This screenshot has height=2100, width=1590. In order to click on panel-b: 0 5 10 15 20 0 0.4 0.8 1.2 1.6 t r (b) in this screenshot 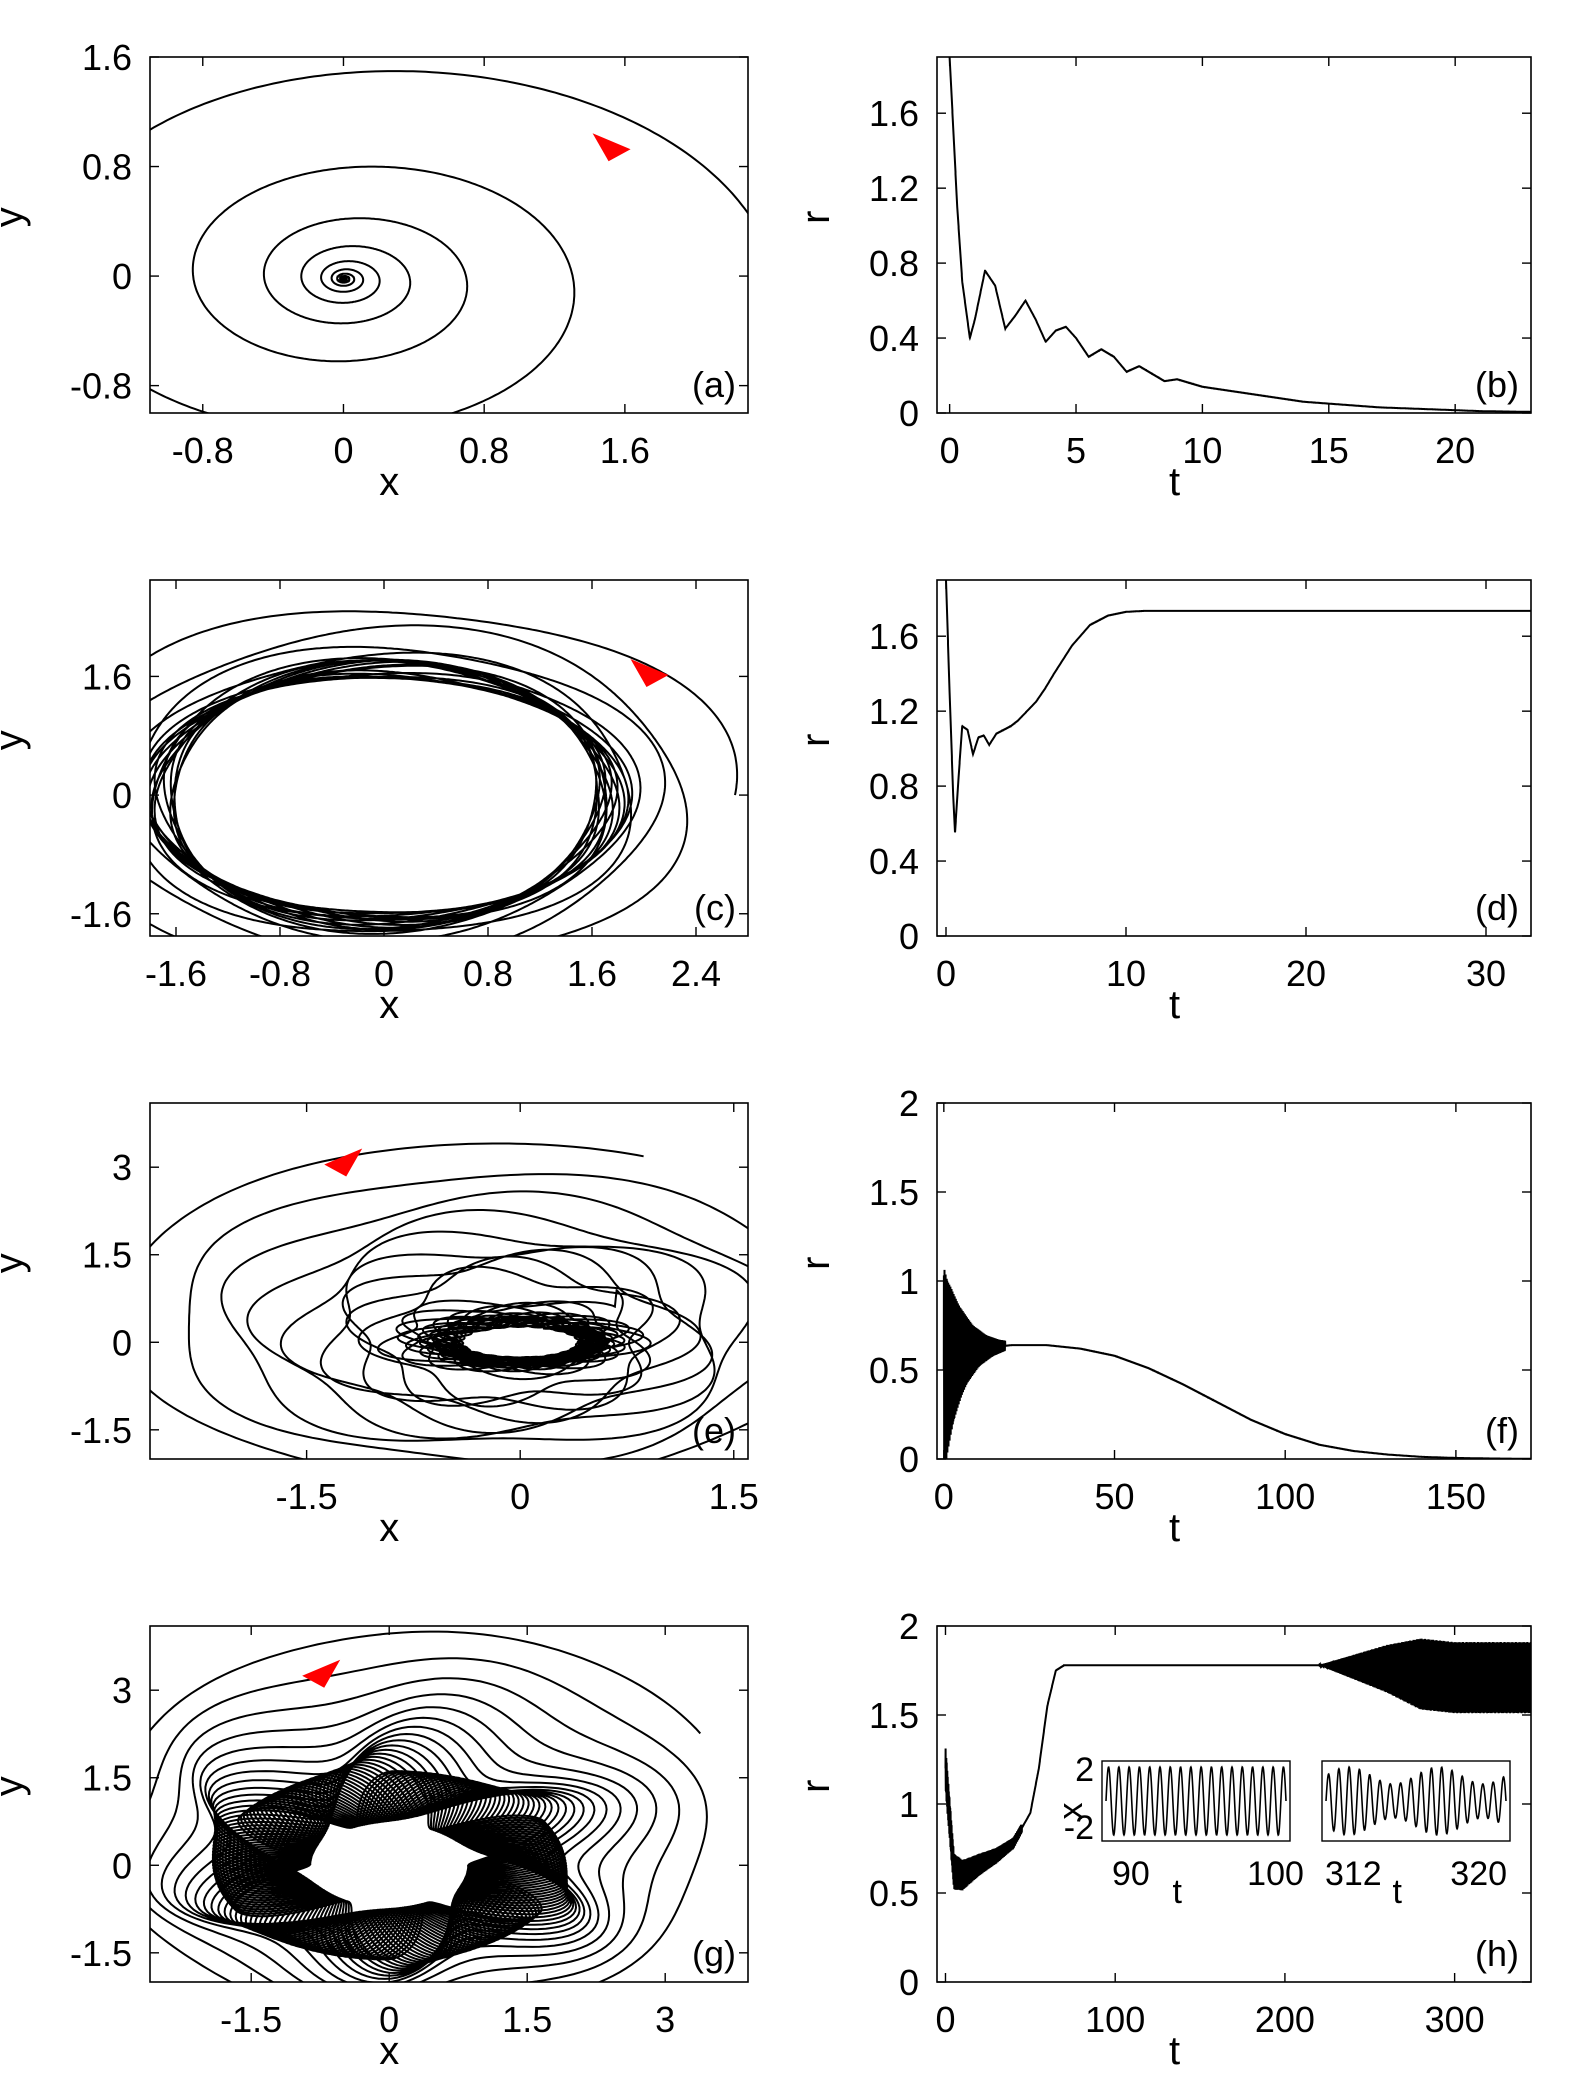, I will do `click(1163, 280)`.